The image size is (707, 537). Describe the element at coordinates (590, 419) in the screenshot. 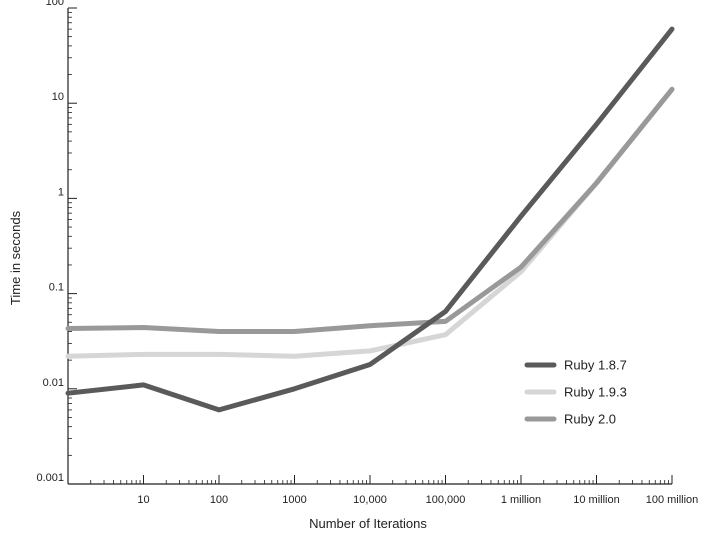

I see `legend-label: Ruby 2.0` at that location.